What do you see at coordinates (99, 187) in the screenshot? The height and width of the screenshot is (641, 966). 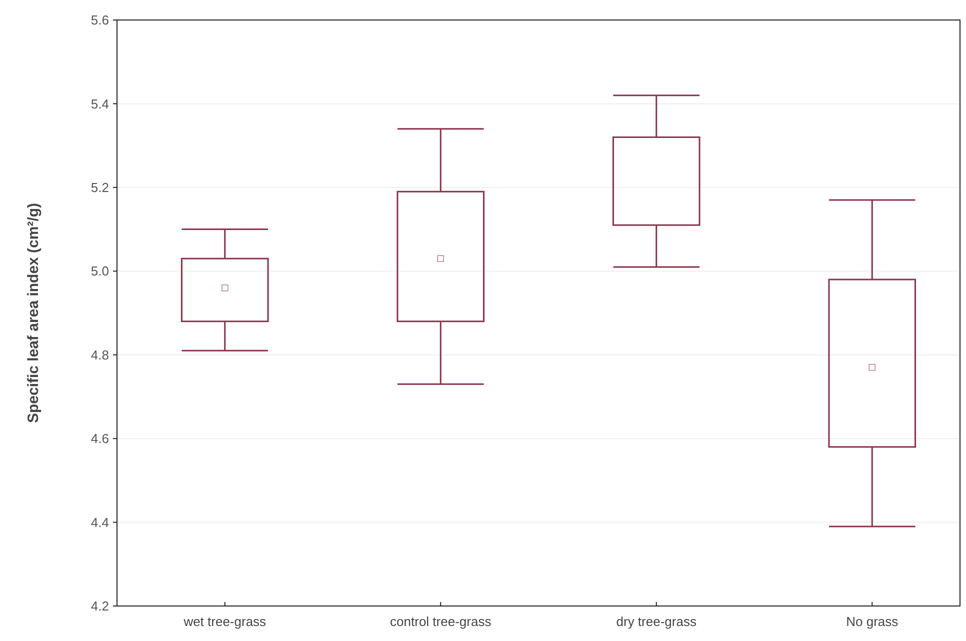 I see `y-tick-label: 5.2` at bounding box center [99, 187].